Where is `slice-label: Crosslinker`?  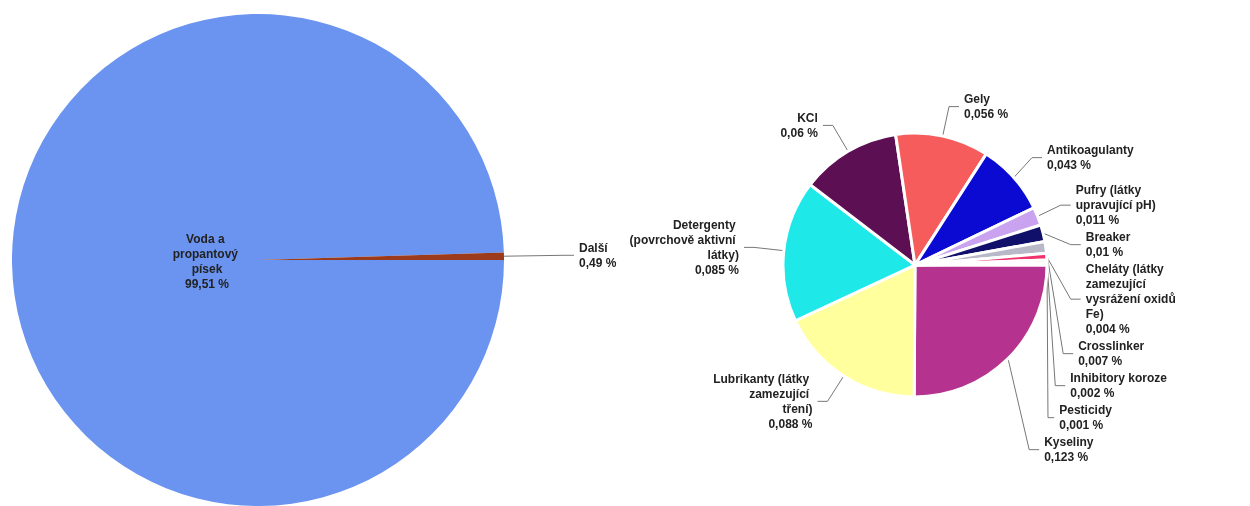 slice-label: Crosslinker is located at coordinates (1111, 346).